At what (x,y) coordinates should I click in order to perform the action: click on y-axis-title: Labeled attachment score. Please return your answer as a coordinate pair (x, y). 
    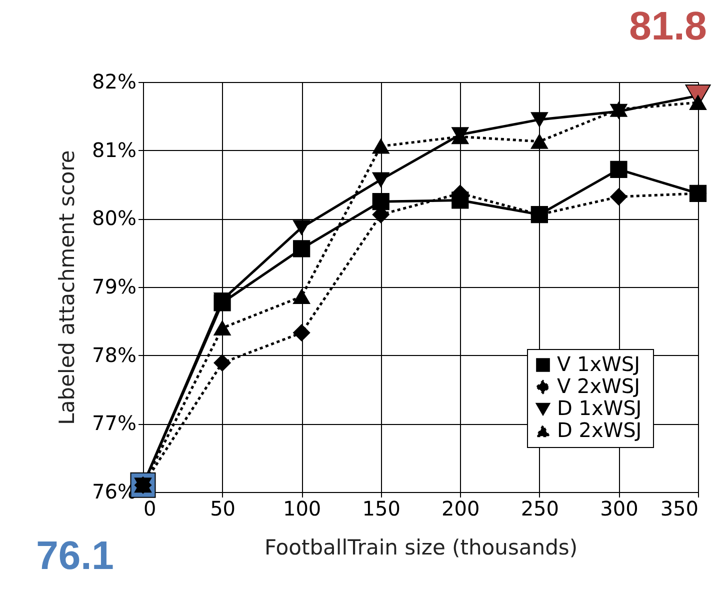
    Looking at the image, I should click on (67, 287).